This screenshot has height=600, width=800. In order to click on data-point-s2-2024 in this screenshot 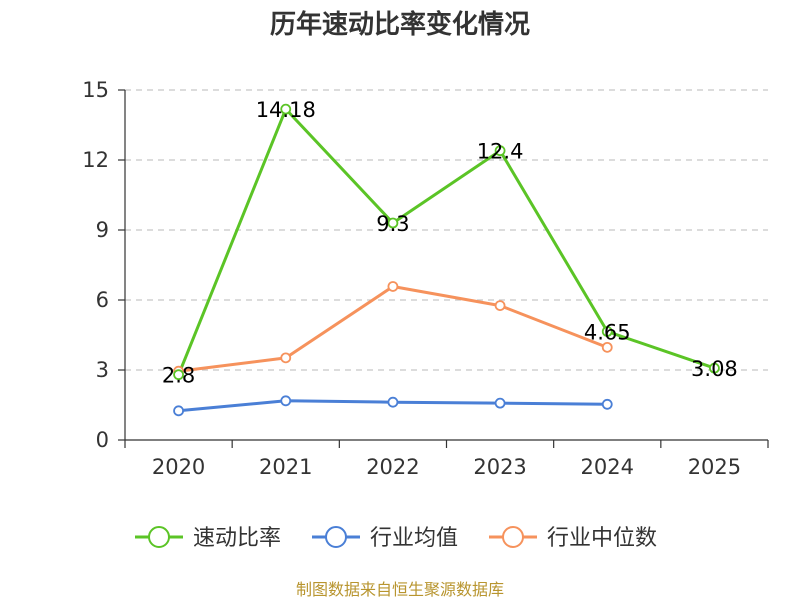, I will do `click(607, 347)`.